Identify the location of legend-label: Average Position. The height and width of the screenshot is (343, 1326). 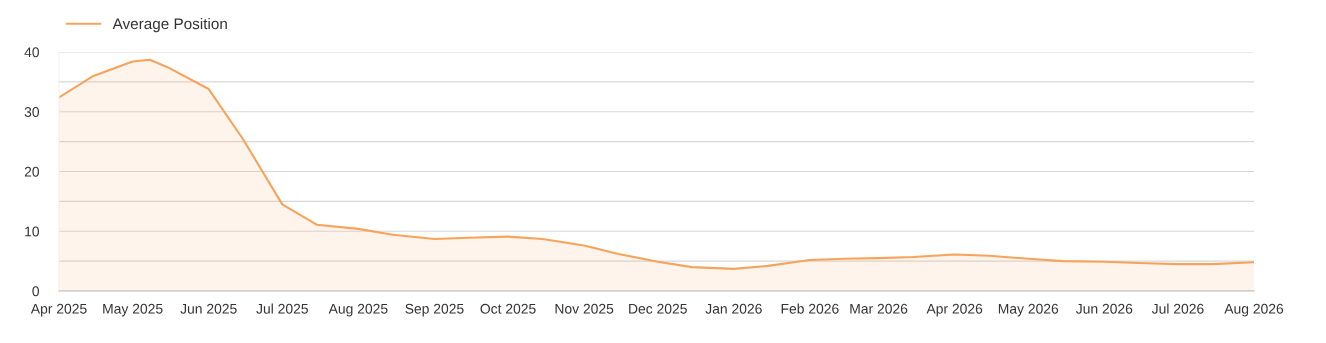
(169, 25).